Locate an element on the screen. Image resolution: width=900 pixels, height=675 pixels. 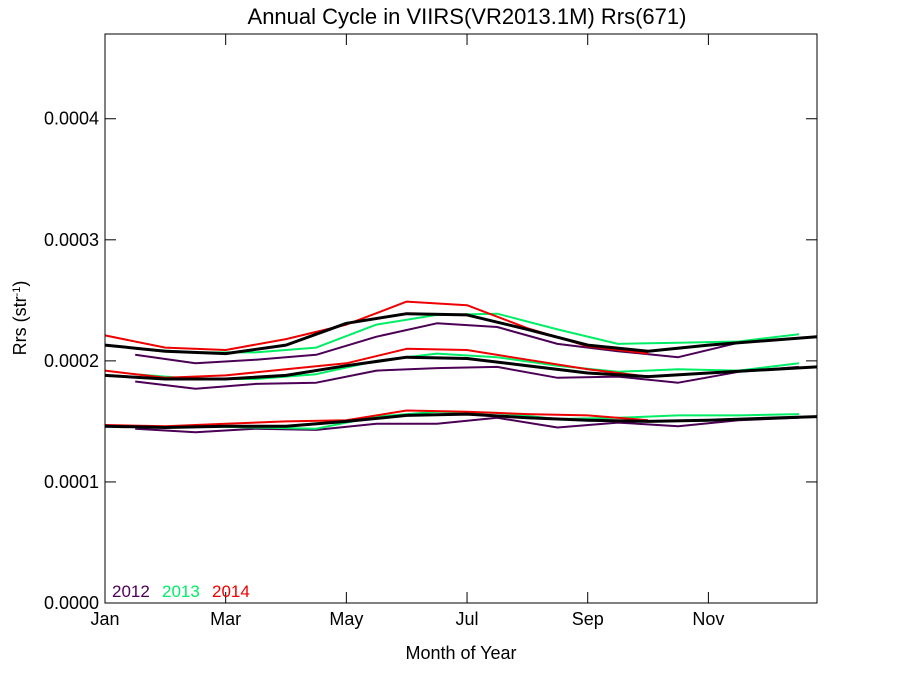
x-tick-label: Mar is located at coordinates (225, 619).